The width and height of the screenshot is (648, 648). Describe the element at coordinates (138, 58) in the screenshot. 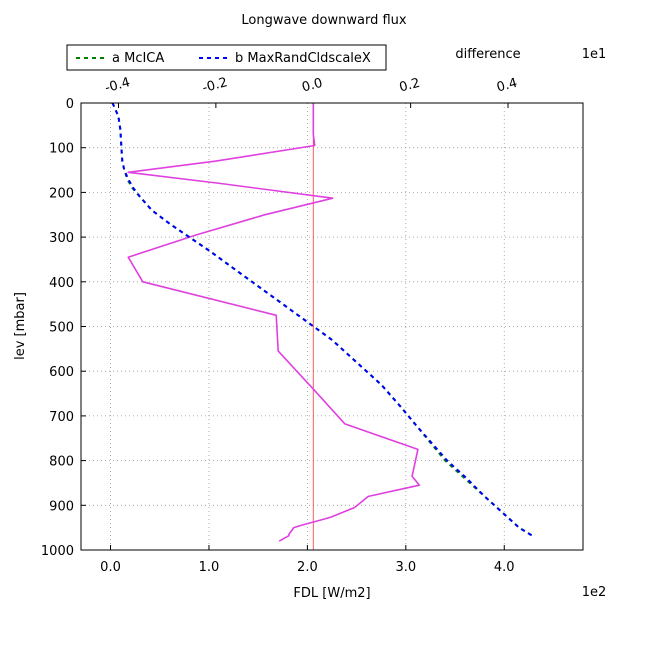

I see `legend-label-a: a McICA` at that location.